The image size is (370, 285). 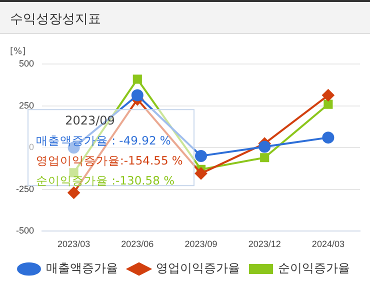 I want to click on legend-label: 영업이익증가율, so click(x=198, y=268).